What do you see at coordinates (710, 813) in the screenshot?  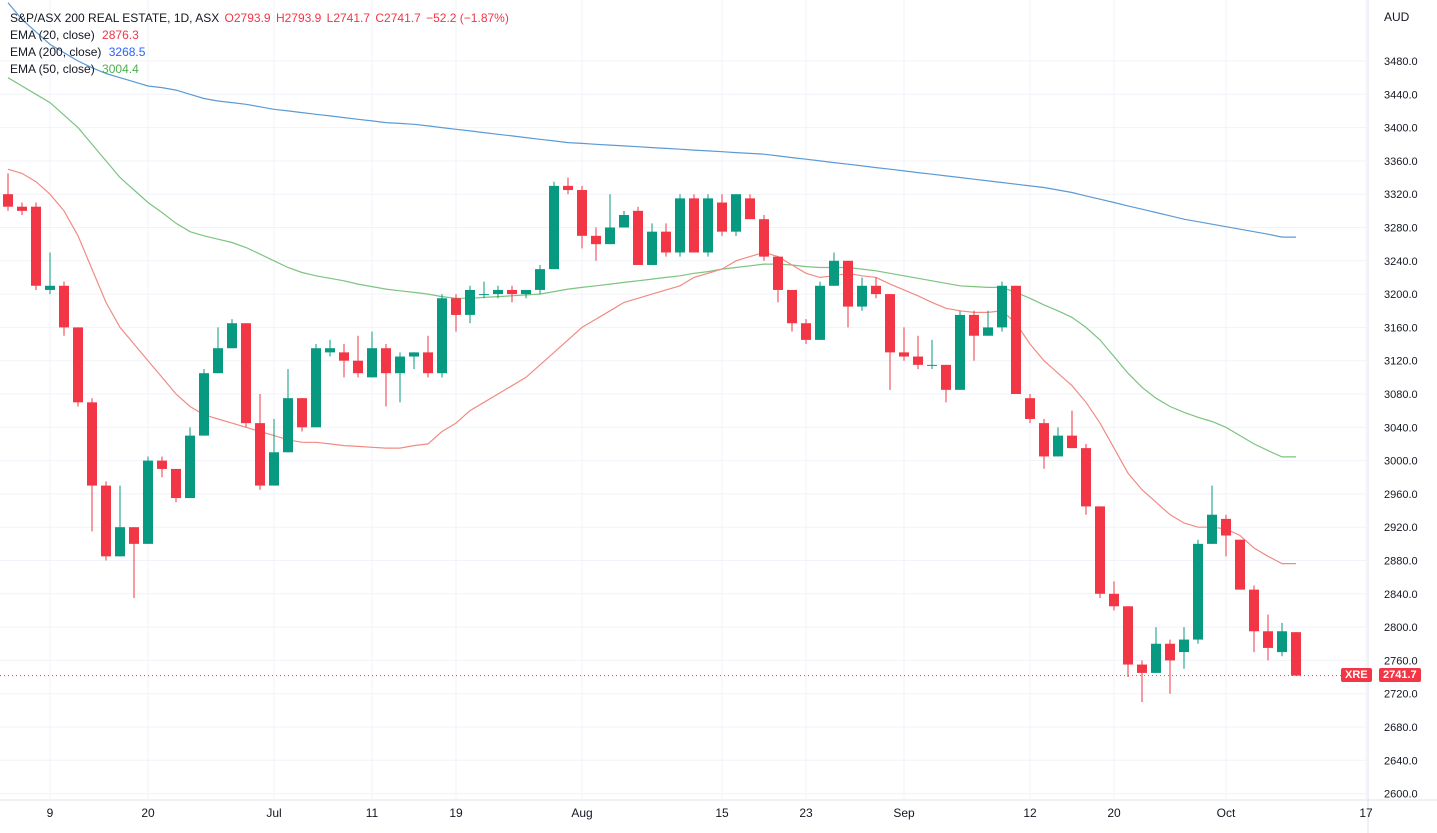 I see `time-axis: 9 20 Jul 11 19 Aug 15 23 Sep 12 20 Oct 17` at bounding box center [710, 813].